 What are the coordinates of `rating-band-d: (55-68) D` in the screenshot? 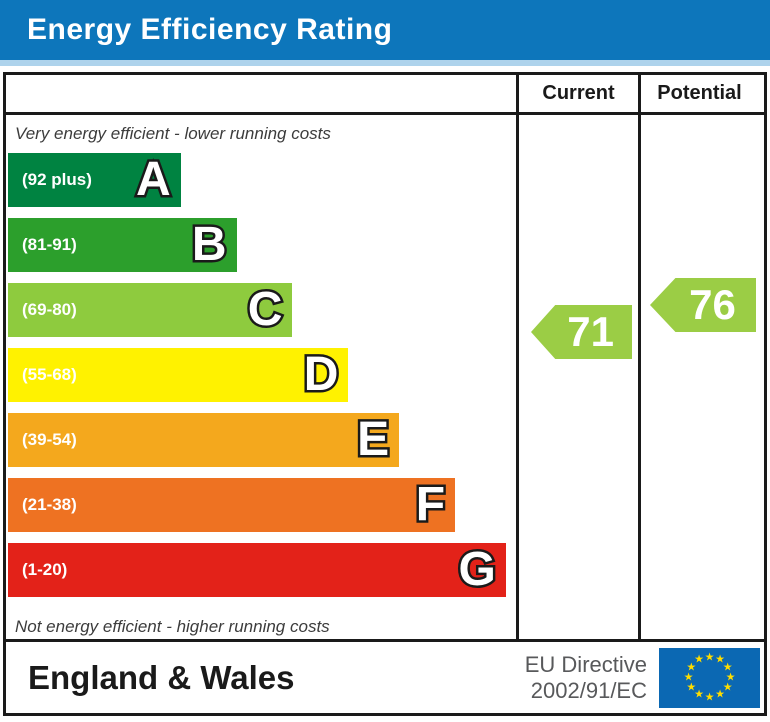 It's located at (178, 375).